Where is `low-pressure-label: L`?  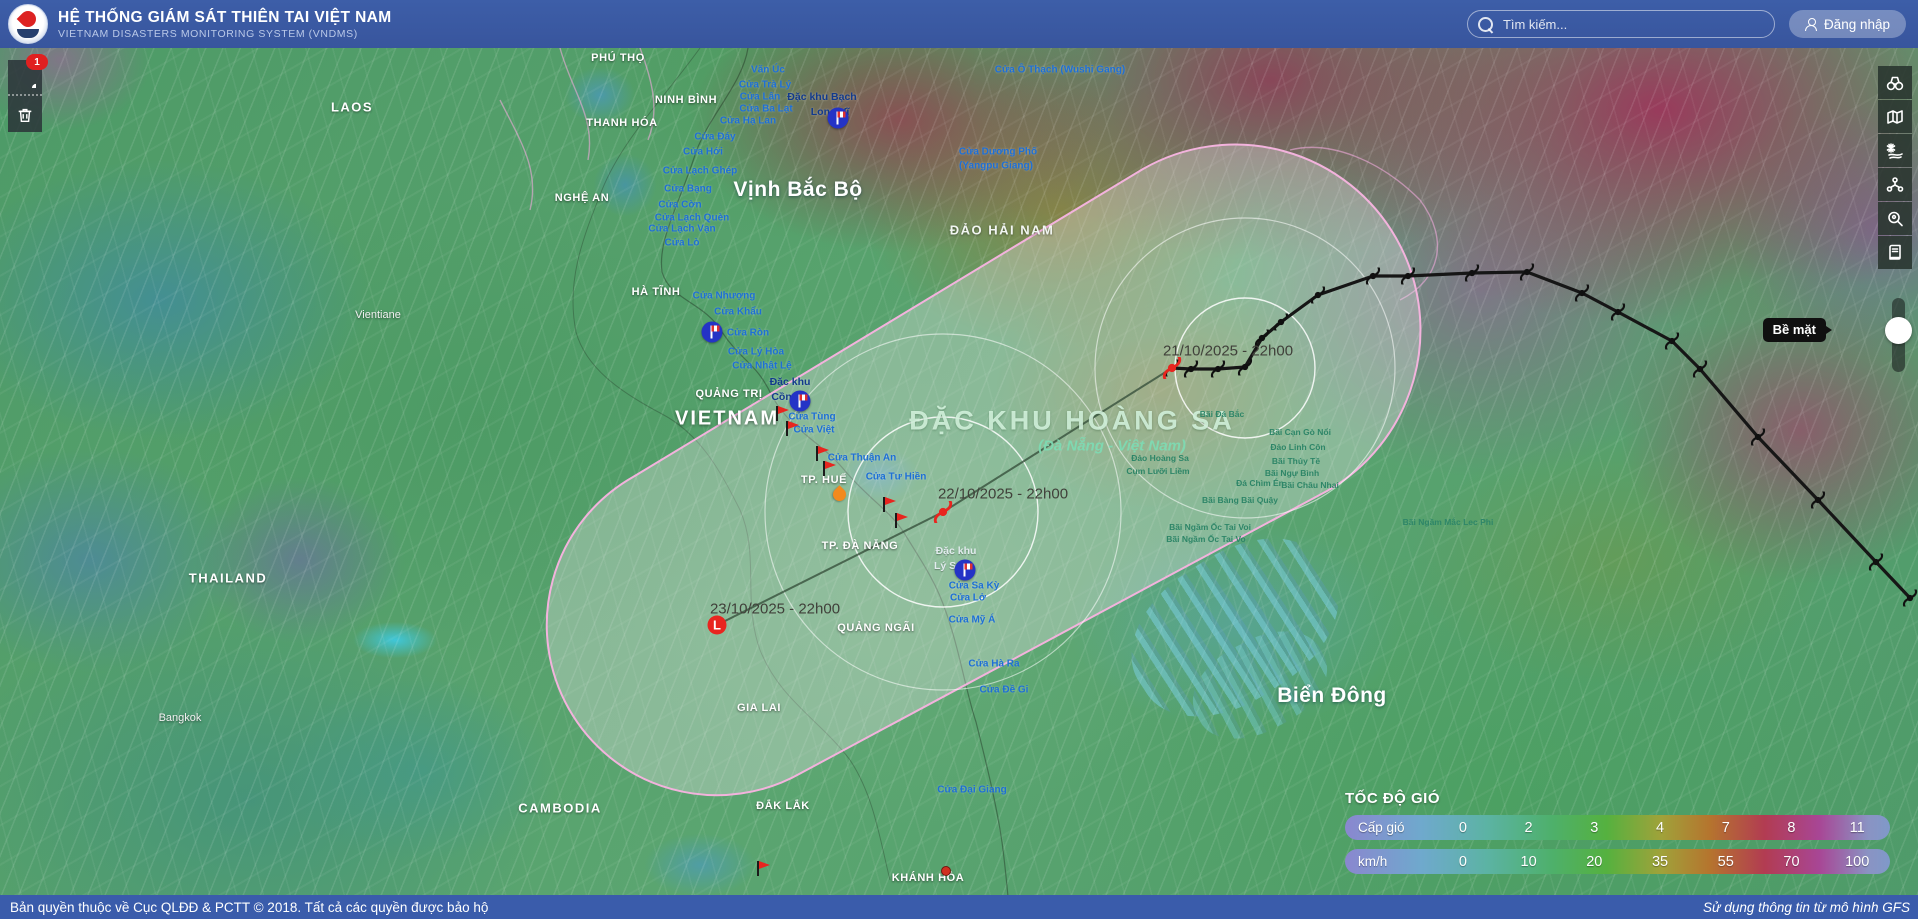 low-pressure-label: L is located at coordinates (717, 625).